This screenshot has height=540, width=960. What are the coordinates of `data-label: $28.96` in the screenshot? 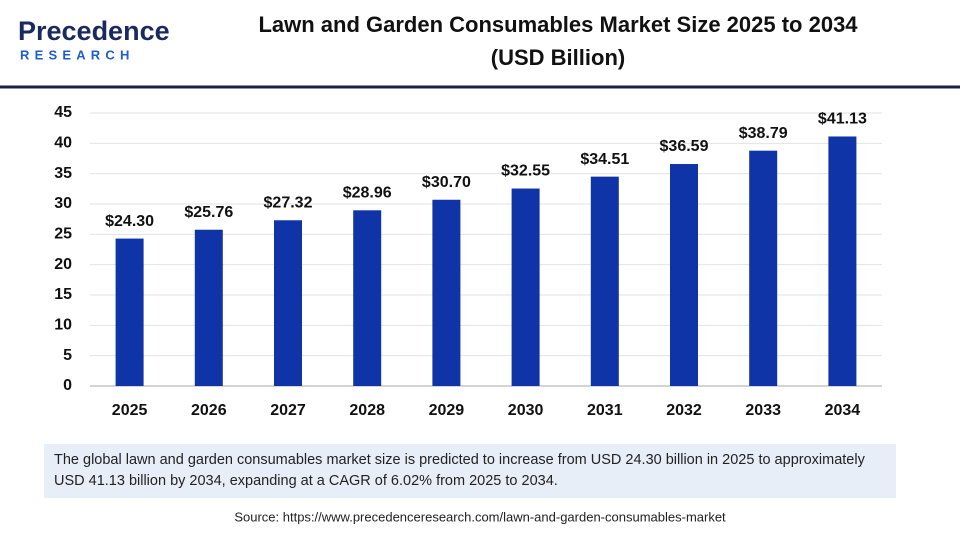 It's located at (367, 193).